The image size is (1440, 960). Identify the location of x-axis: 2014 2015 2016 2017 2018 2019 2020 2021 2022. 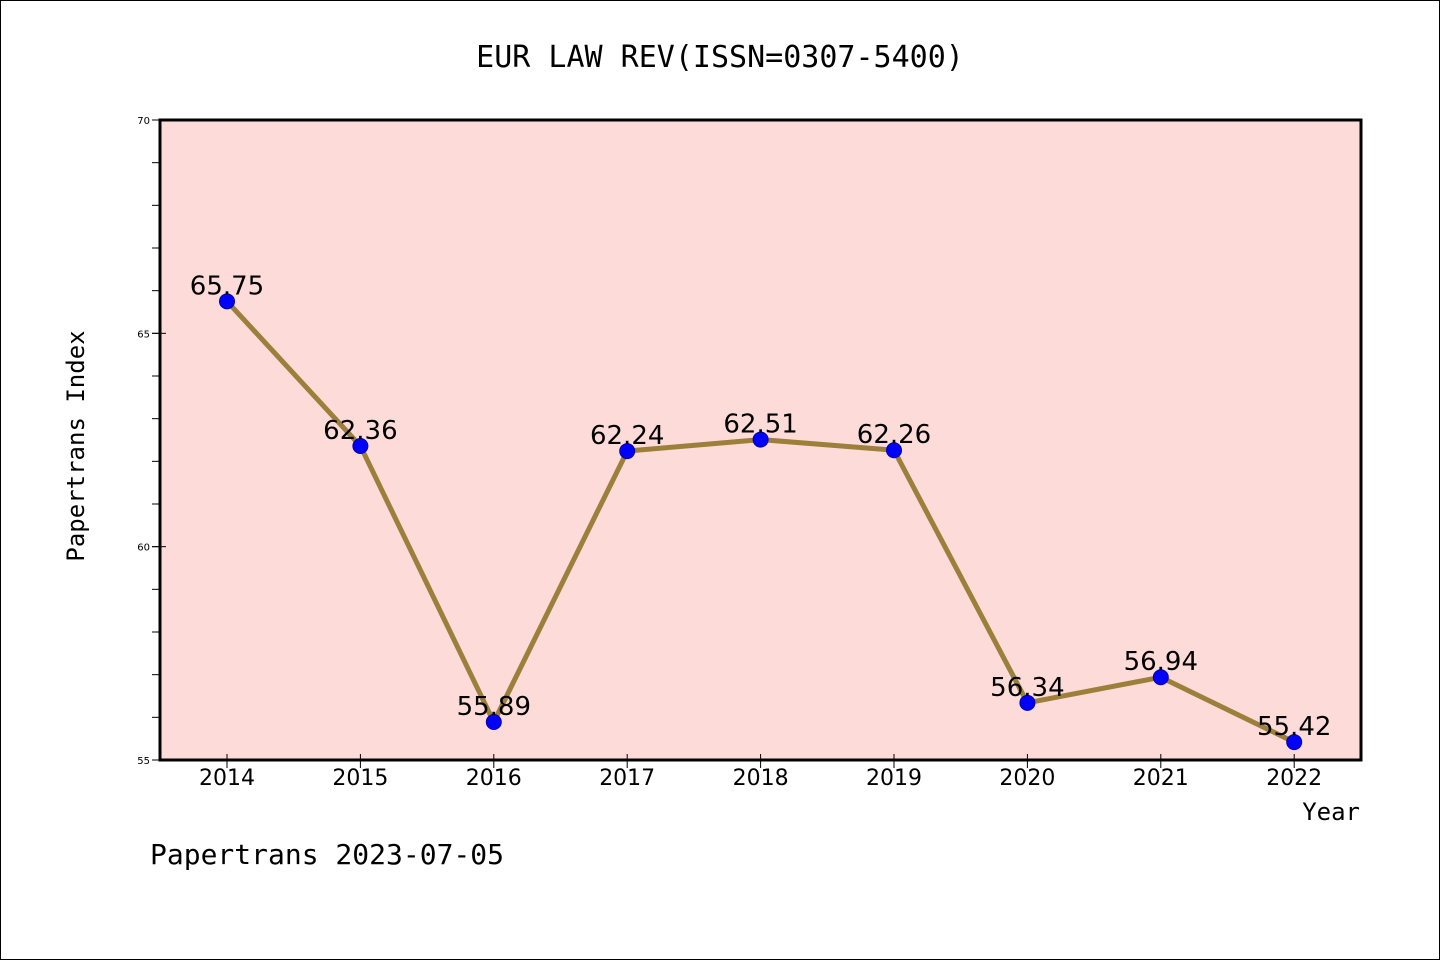
(760, 772).